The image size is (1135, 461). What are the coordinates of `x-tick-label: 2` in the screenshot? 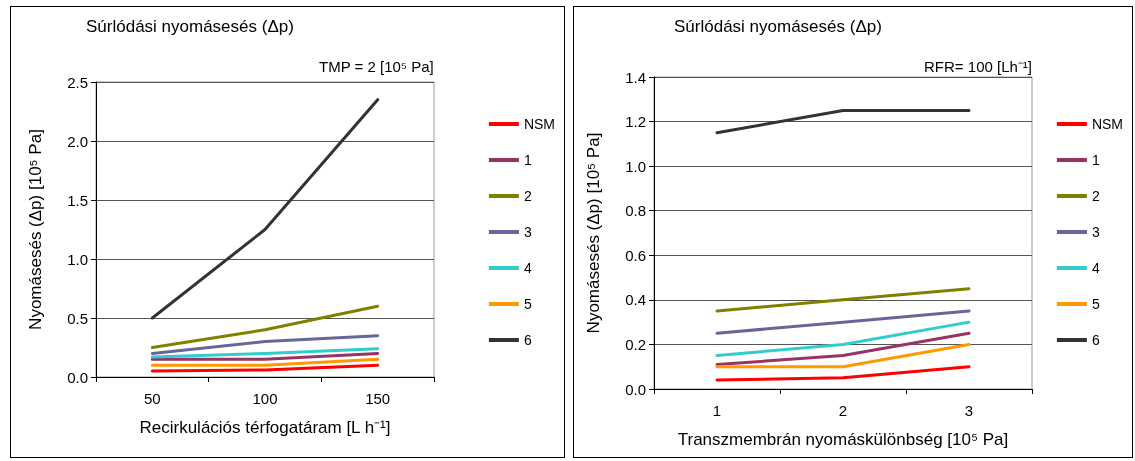 It's located at (843, 410).